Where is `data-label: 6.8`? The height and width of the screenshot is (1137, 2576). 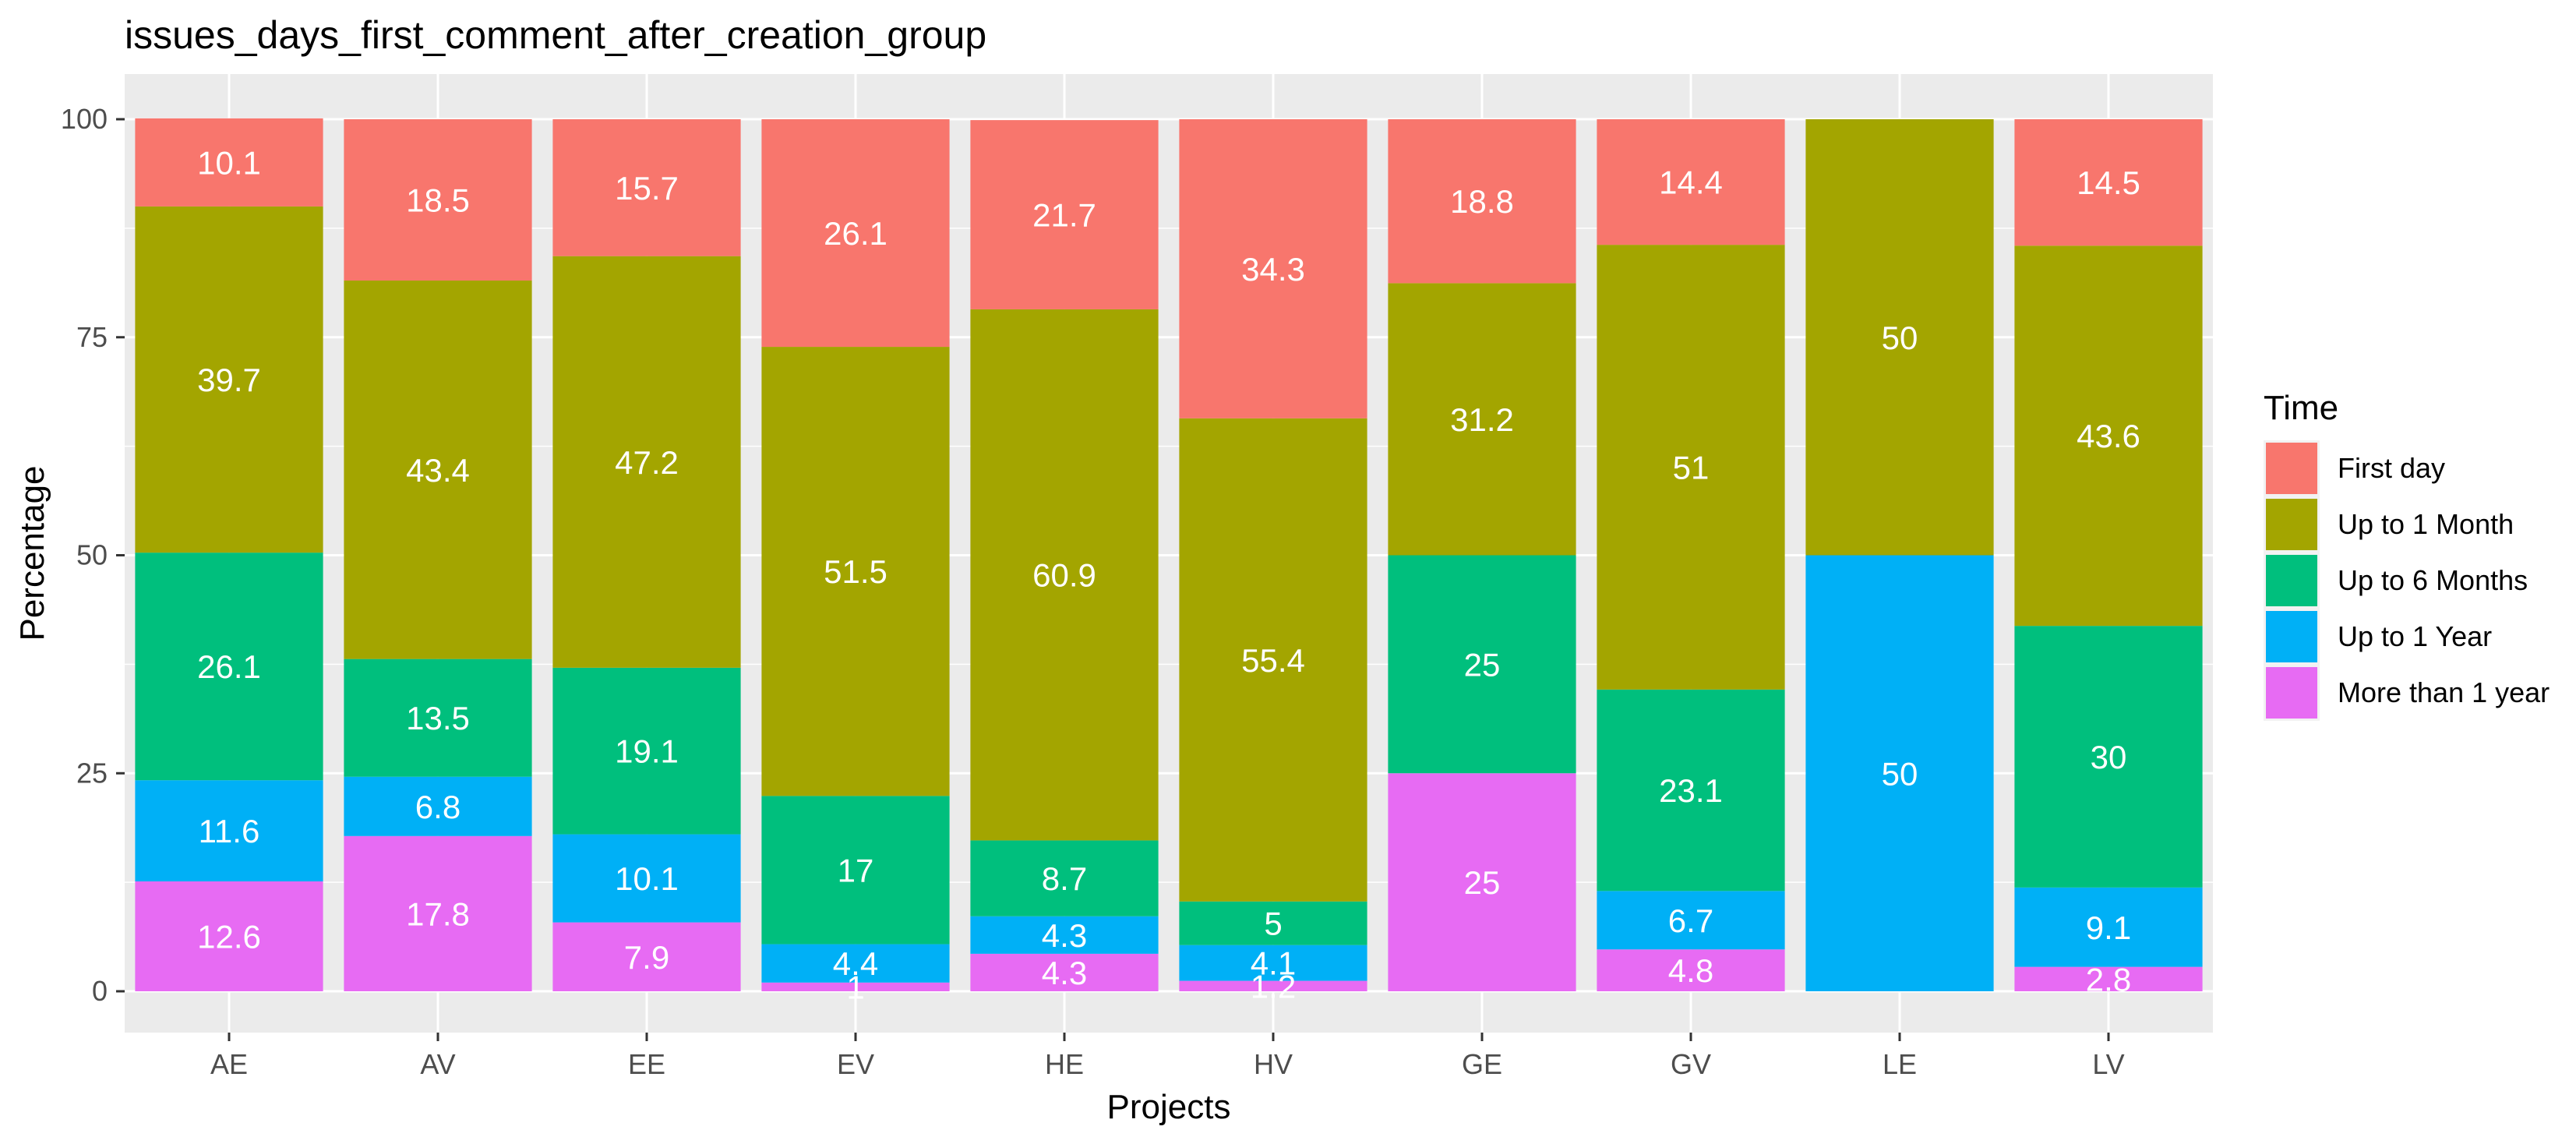 data-label: 6.8 is located at coordinates (438, 807).